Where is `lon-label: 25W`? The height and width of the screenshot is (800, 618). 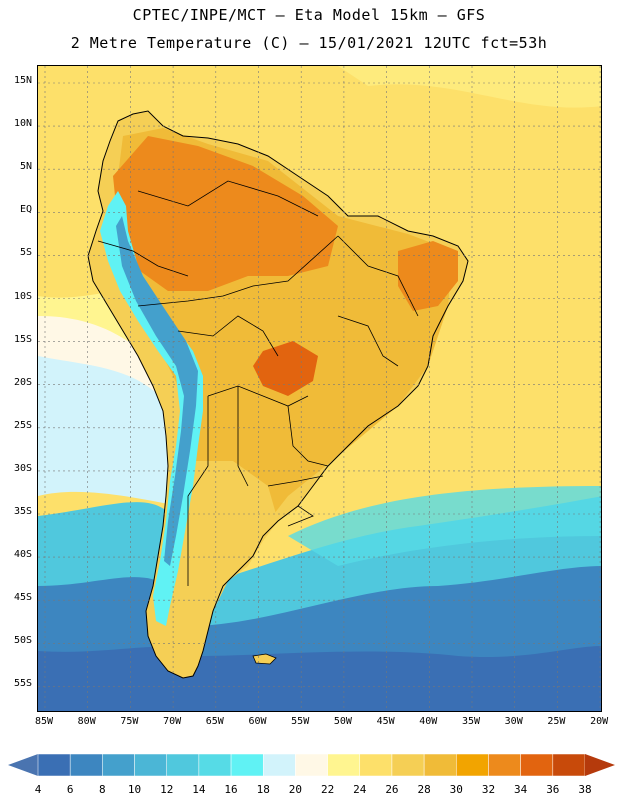
lon-label: 25W is located at coordinates (556, 721).